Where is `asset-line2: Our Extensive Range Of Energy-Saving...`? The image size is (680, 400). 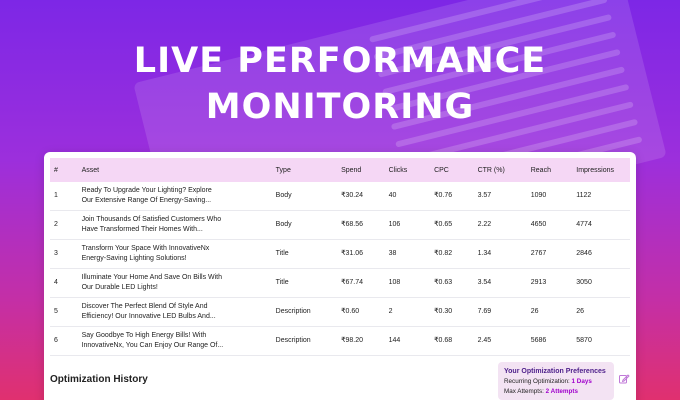
asset-line2: Our Extensive Range Of Energy-Saving... is located at coordinates (146, 200).